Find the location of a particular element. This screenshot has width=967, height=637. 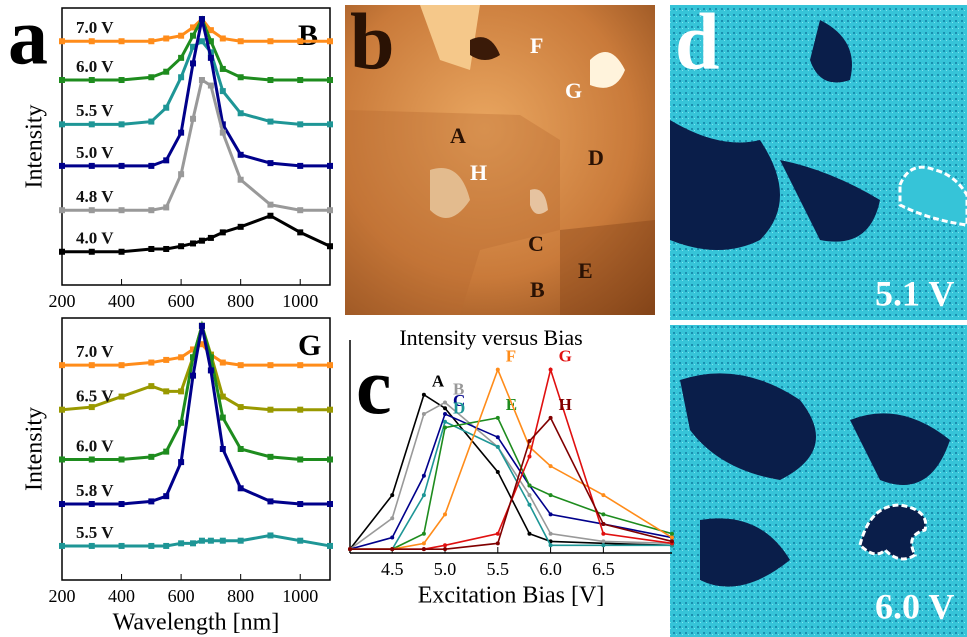

panel-letter: b is located at coordinates (372, 43).